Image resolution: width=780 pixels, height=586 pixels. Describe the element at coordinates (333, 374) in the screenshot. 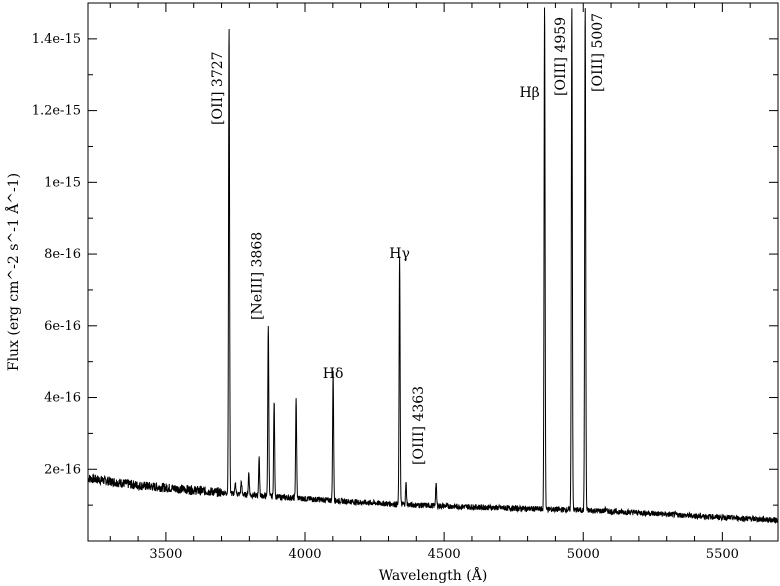

I see `line-label: Hδ` at that location.